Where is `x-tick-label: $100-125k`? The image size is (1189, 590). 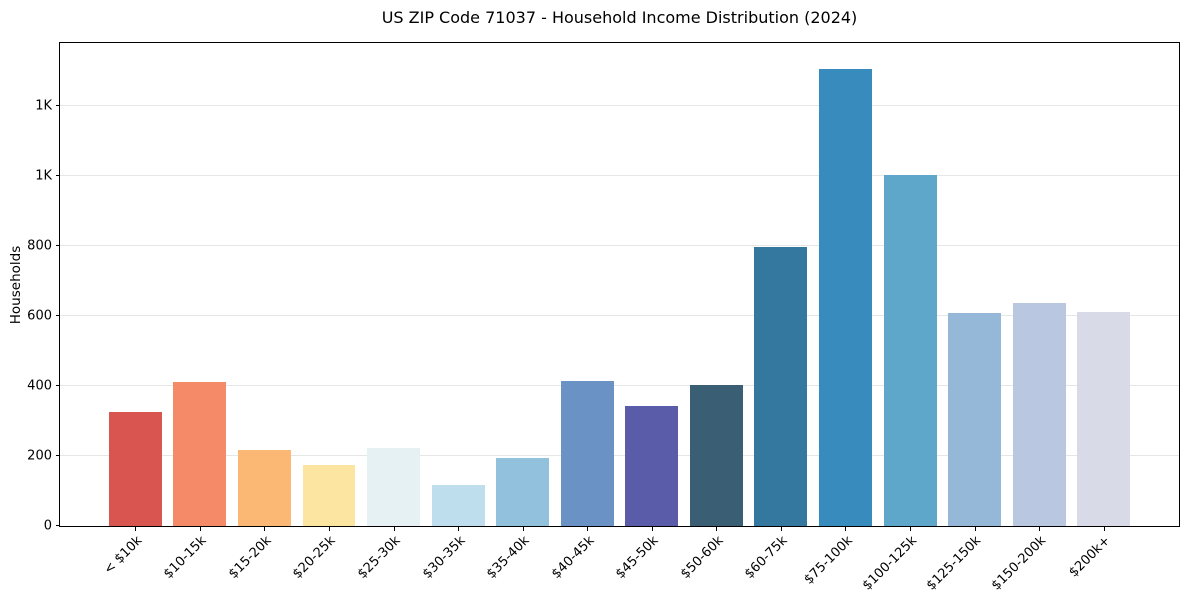 x-tick-label: $100-125k is located at coordinates (889, 561).